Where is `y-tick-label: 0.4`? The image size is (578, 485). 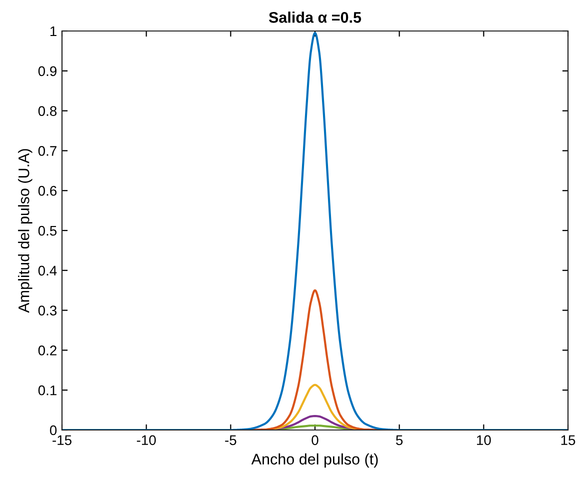 y-tick-label: 0.4 is located at coordinates (47, 271).